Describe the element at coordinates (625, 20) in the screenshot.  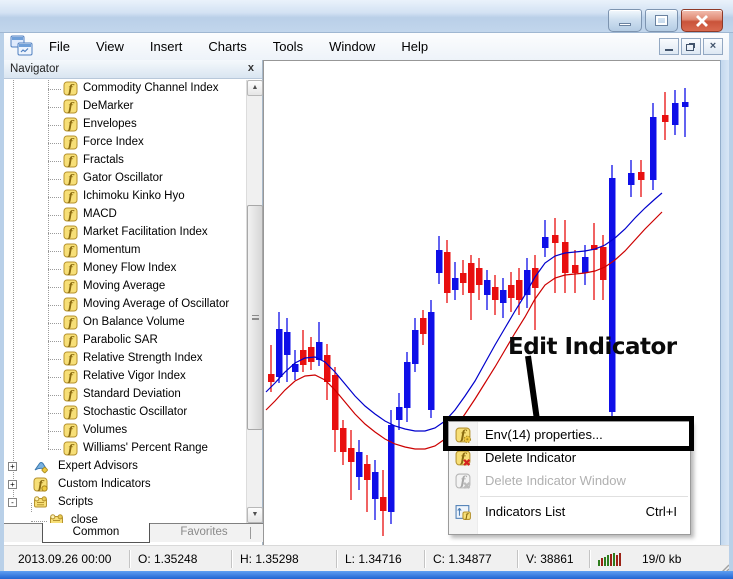
I see `minimize-button` at that location.